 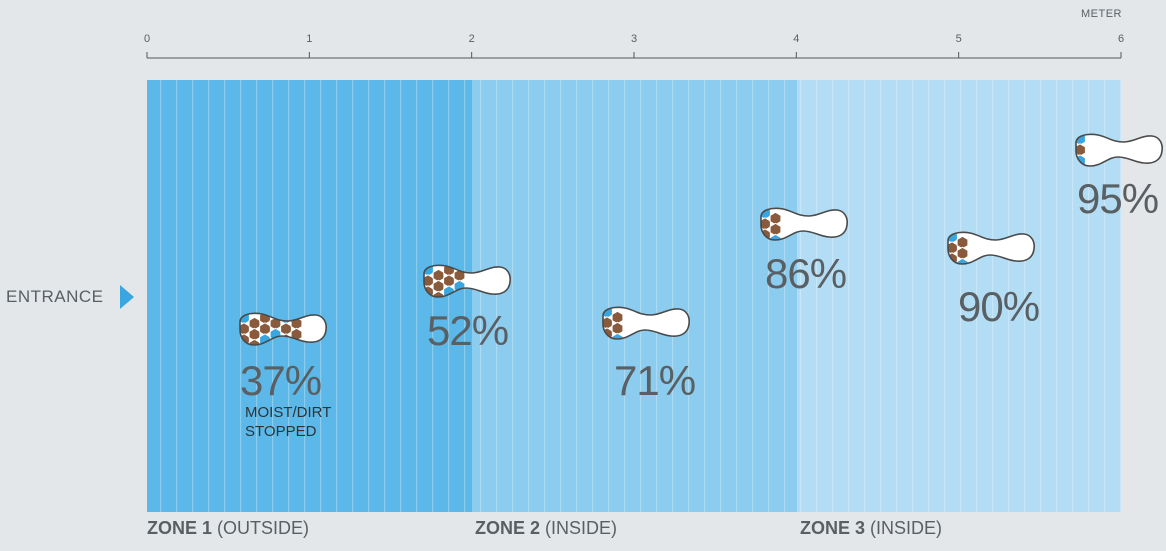 What do you see at coordinates (263, 528) in the screenshot?
I see `zone-1-qualifier: (OUTSIDE)` at bounding box center [263, 528].